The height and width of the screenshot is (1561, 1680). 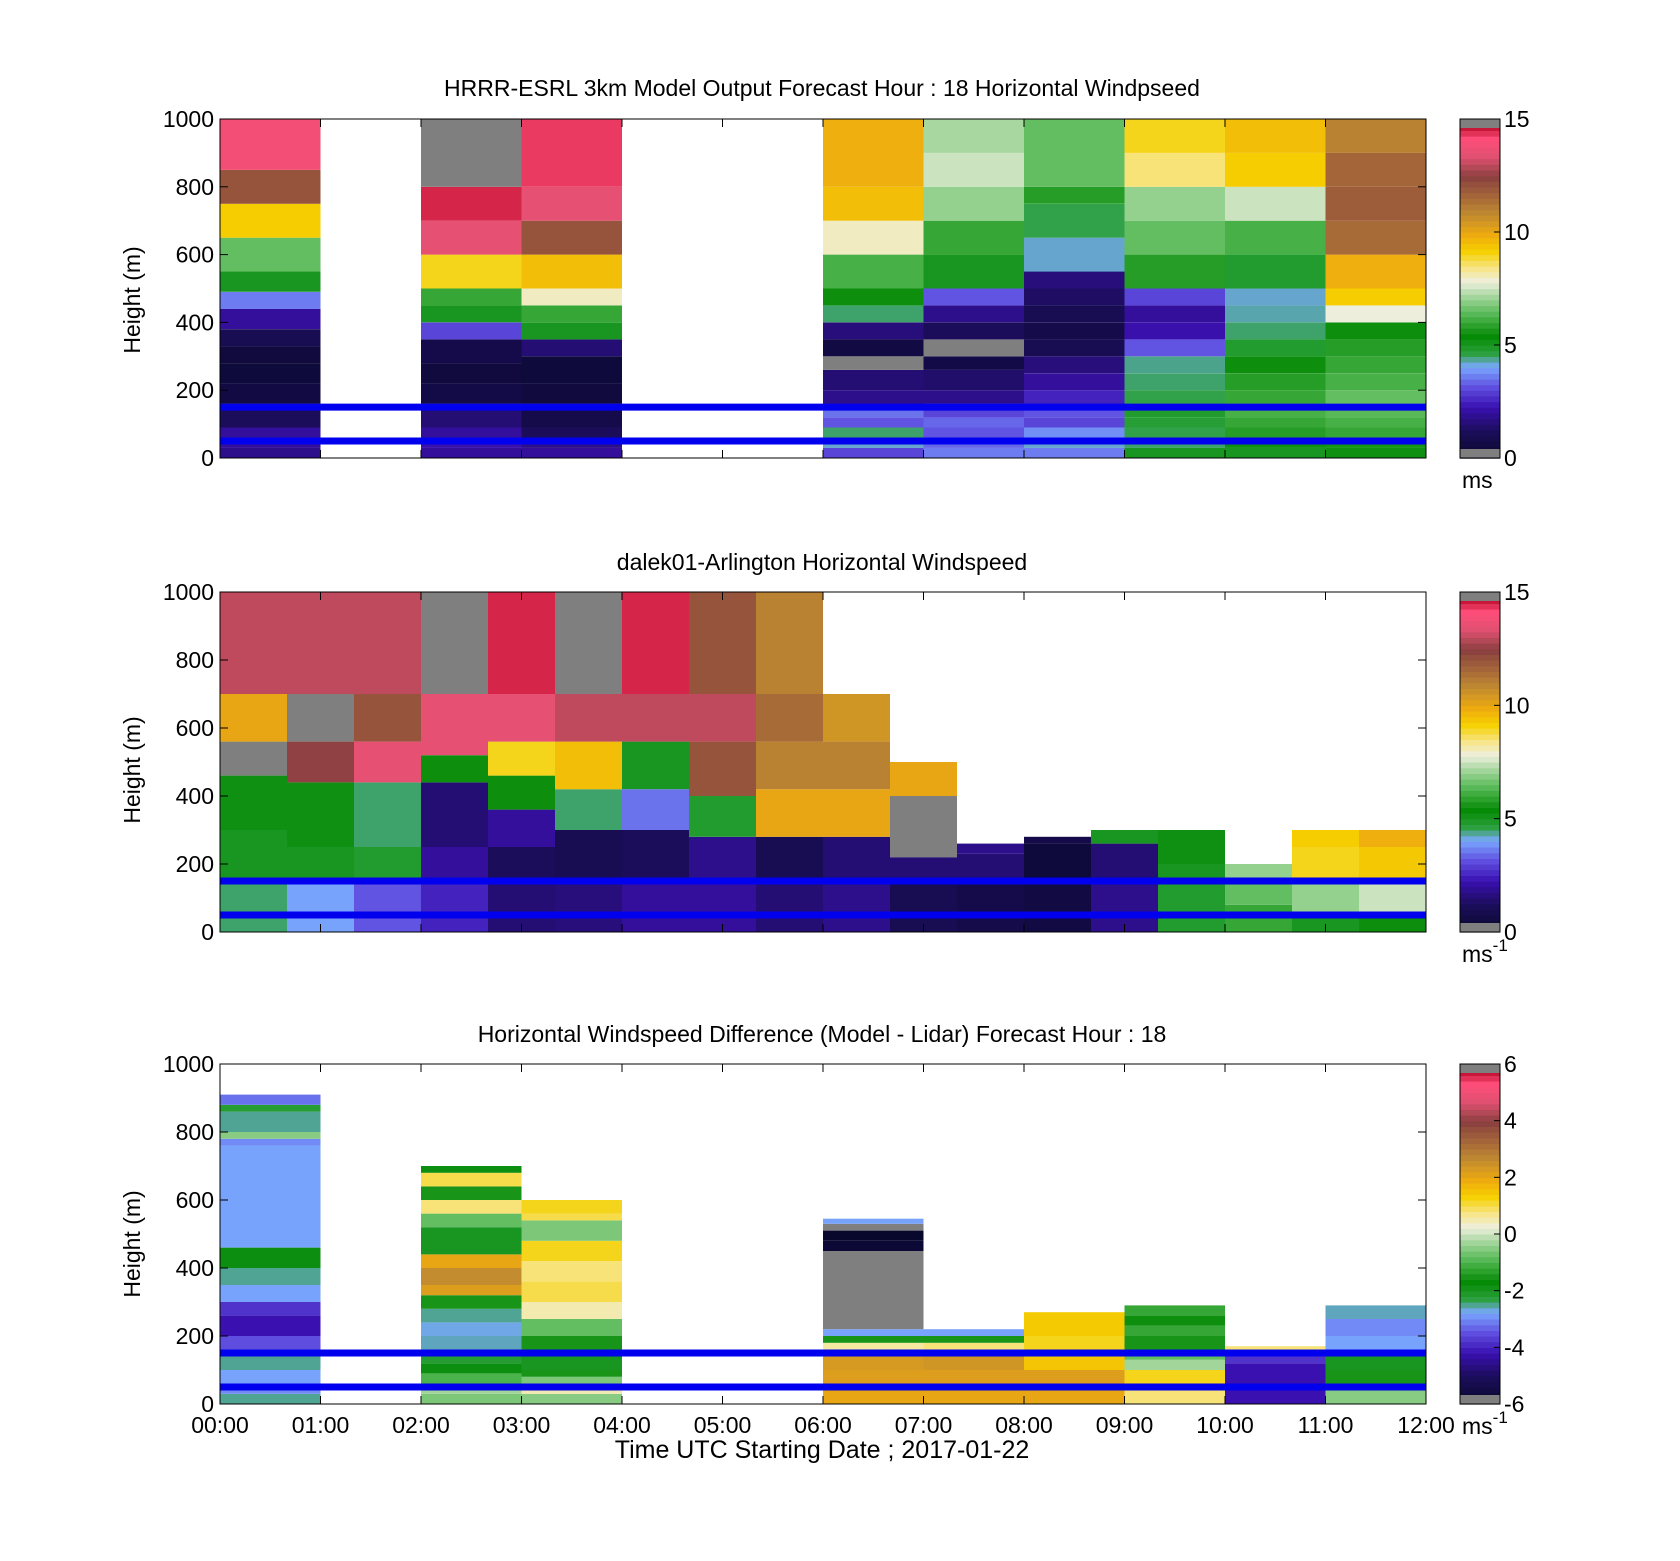 What do you see at coordinates (220, 1425) in the screenshot?
I see `x-tick-label: 00:00` at bounding box center [220, 1425].